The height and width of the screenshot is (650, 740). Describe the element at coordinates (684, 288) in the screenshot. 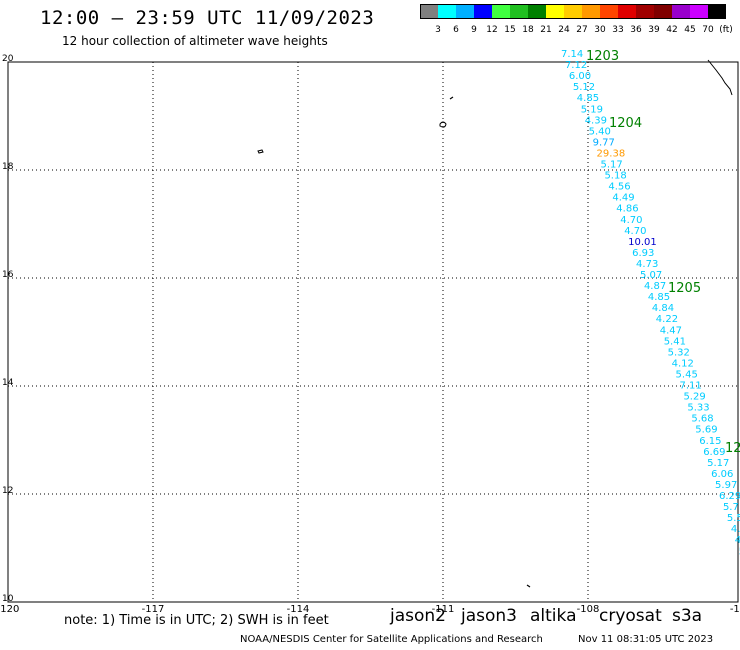

I see `pass-label: 1205` at that location.